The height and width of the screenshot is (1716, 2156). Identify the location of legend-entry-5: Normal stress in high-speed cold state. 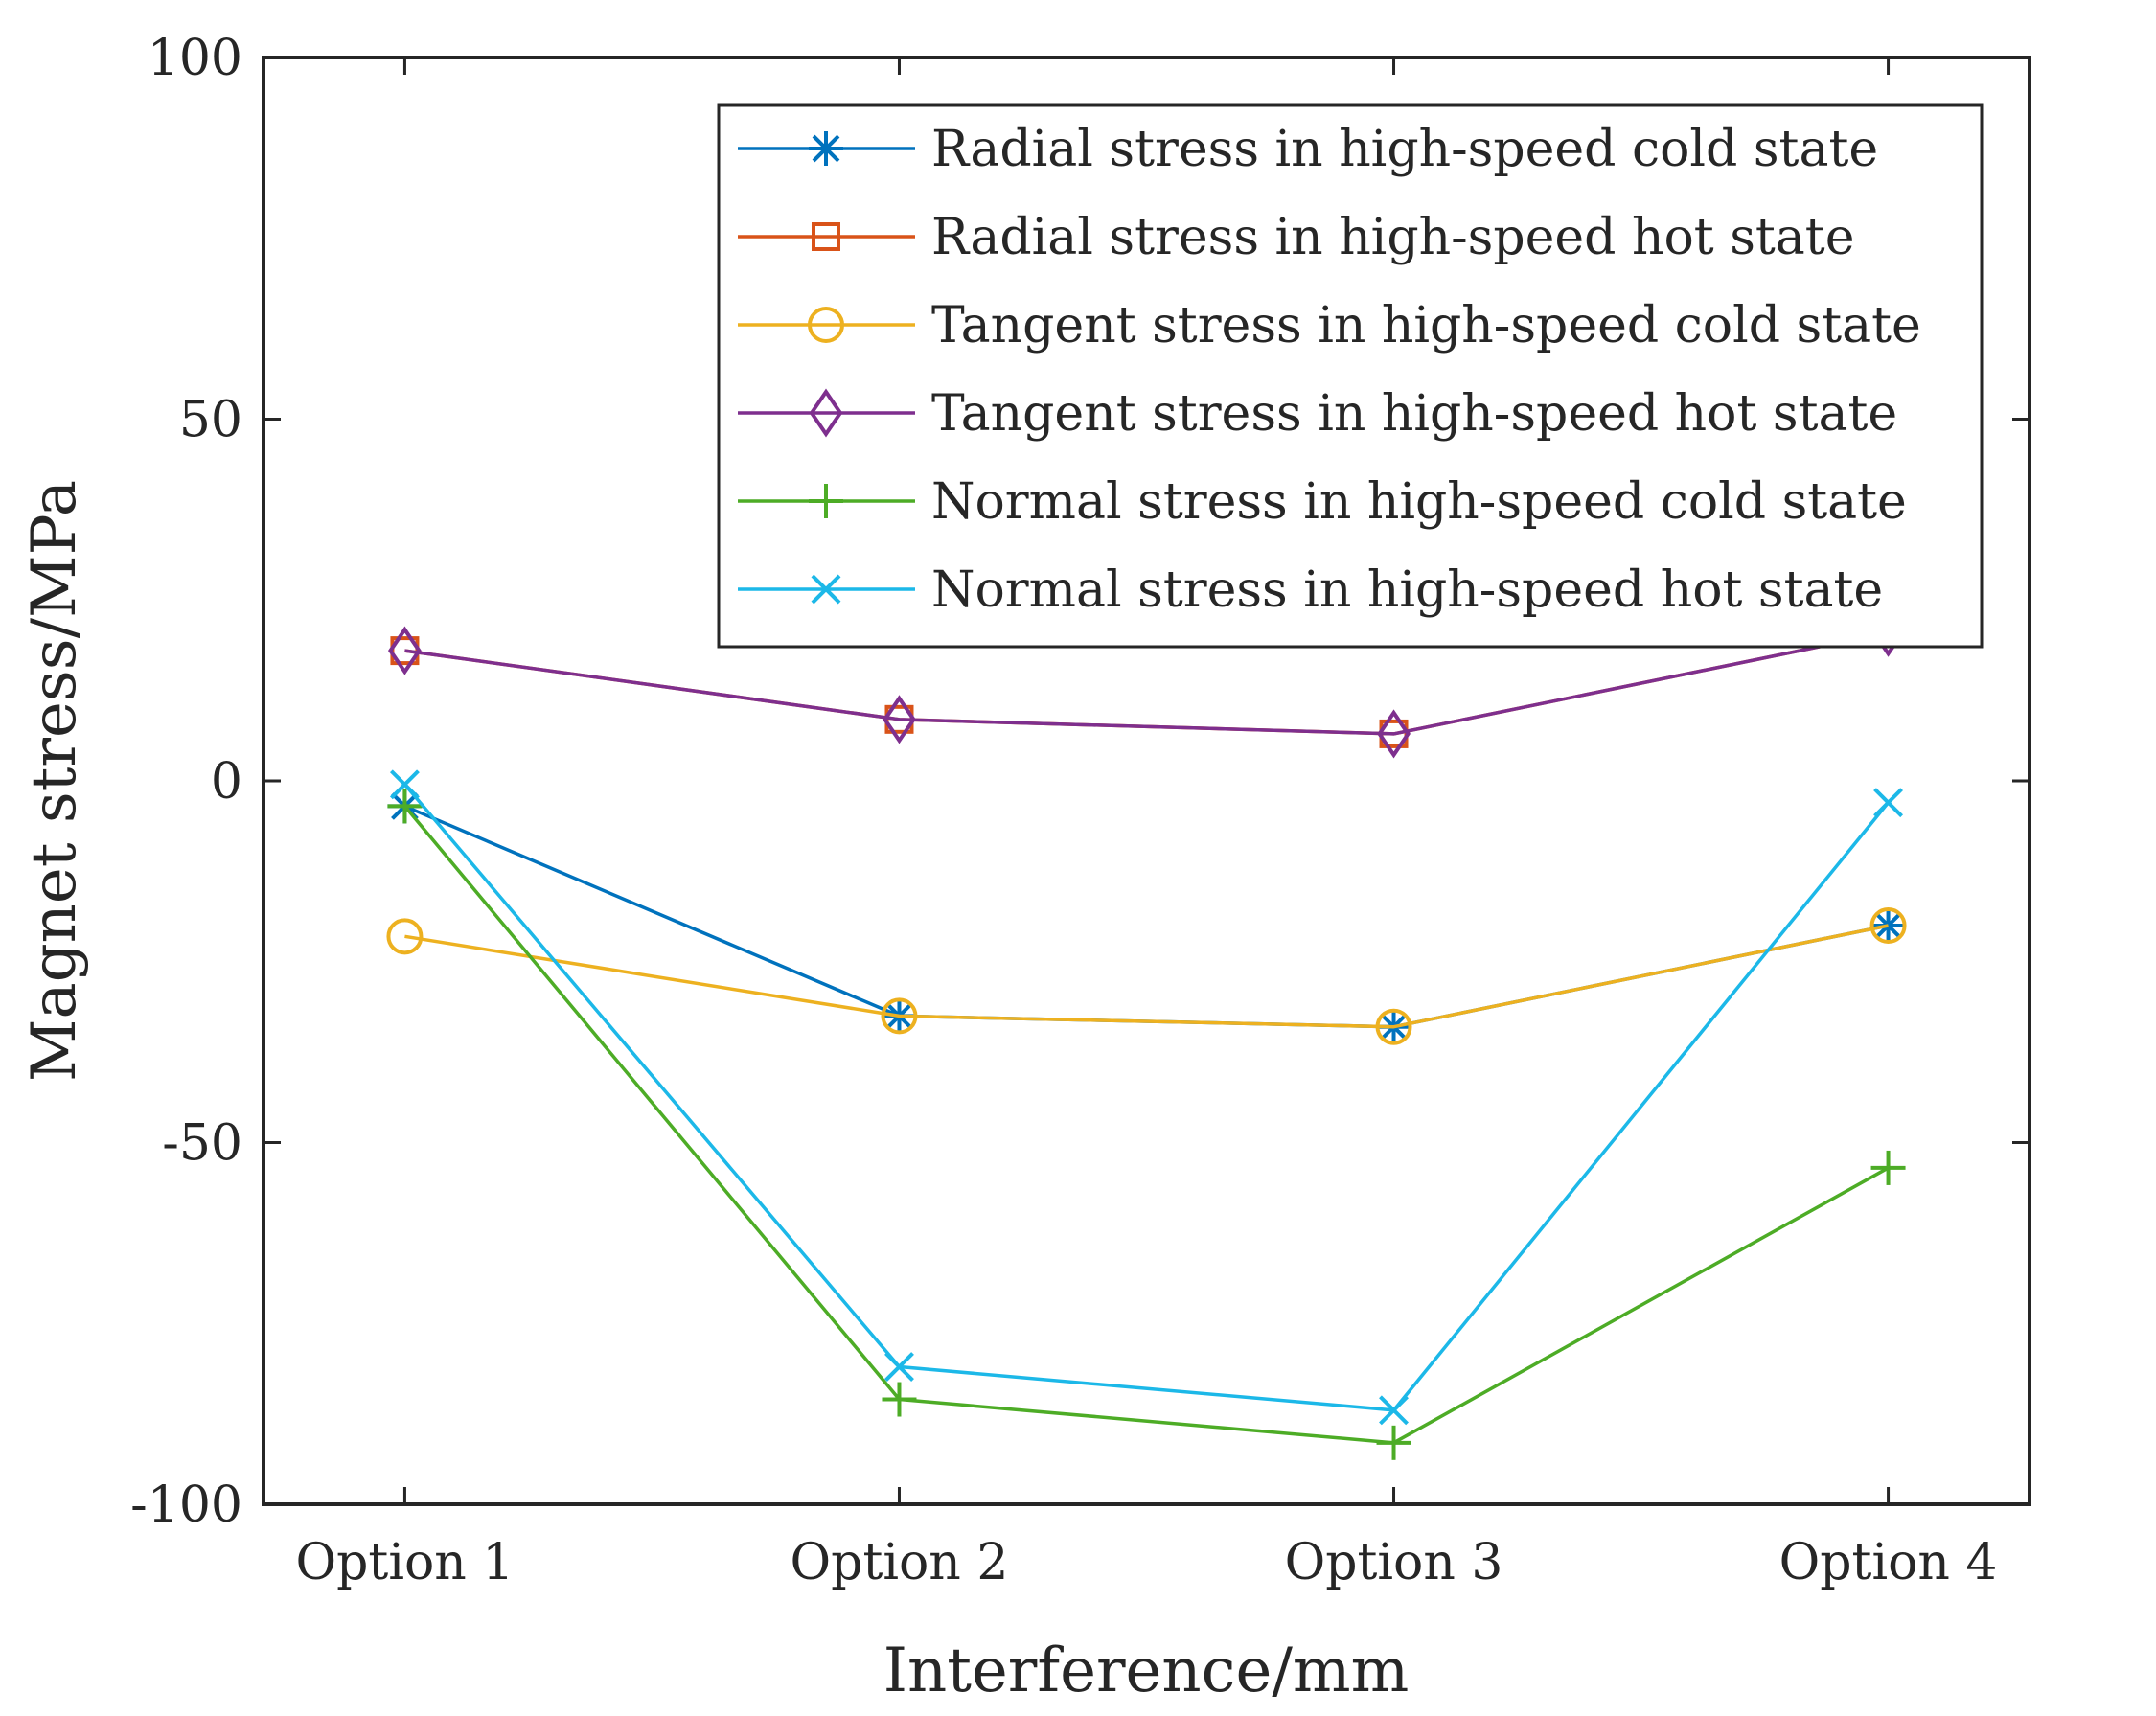
(1322, 502).